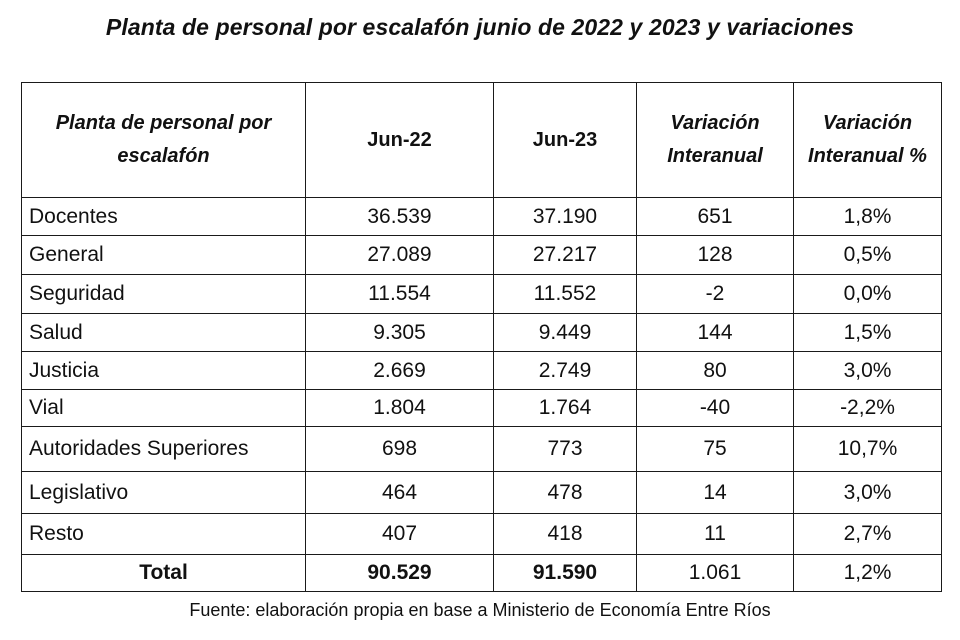 This screenshot has width=960, height=640. I want to click on table-row: Resto 407 418 11 2,7%, so click(481, 534).